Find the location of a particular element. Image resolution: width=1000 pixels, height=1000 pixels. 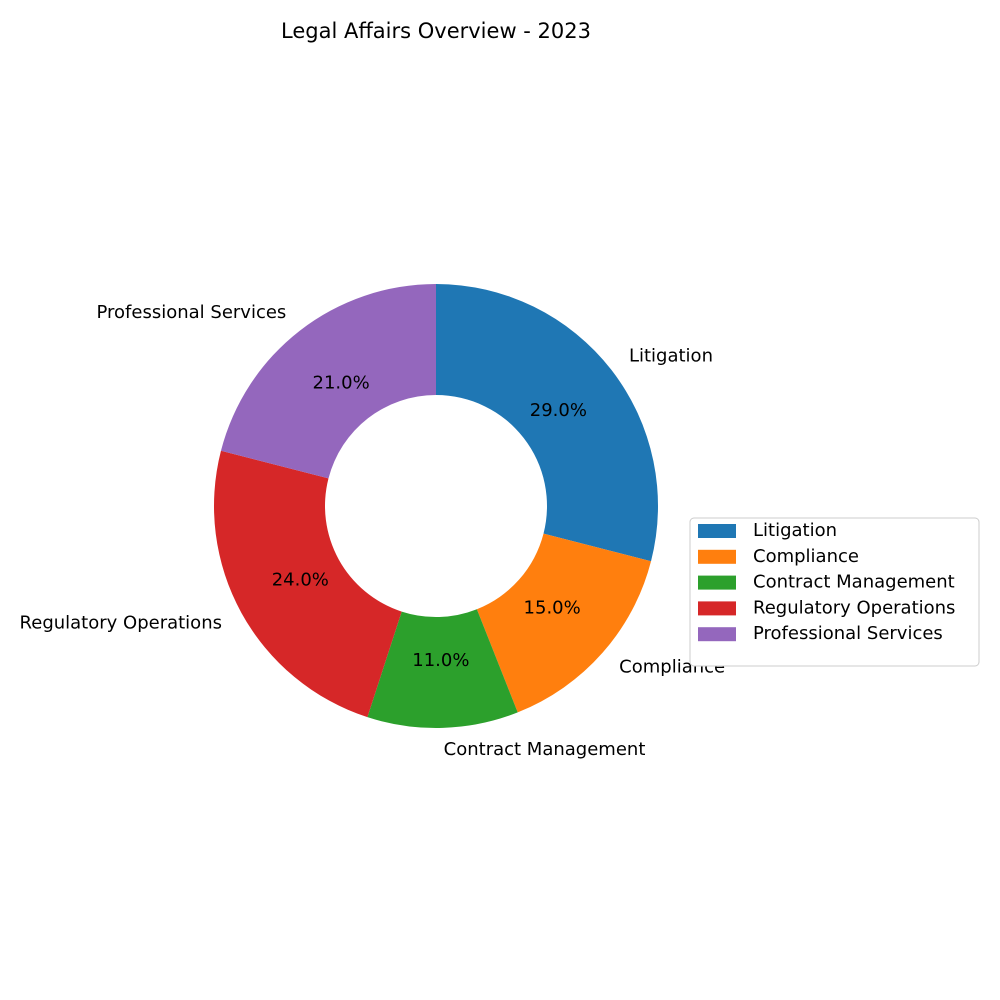

legend-label-regulatory-operations: Regulatory Operations is located at coordinates (854, 607).